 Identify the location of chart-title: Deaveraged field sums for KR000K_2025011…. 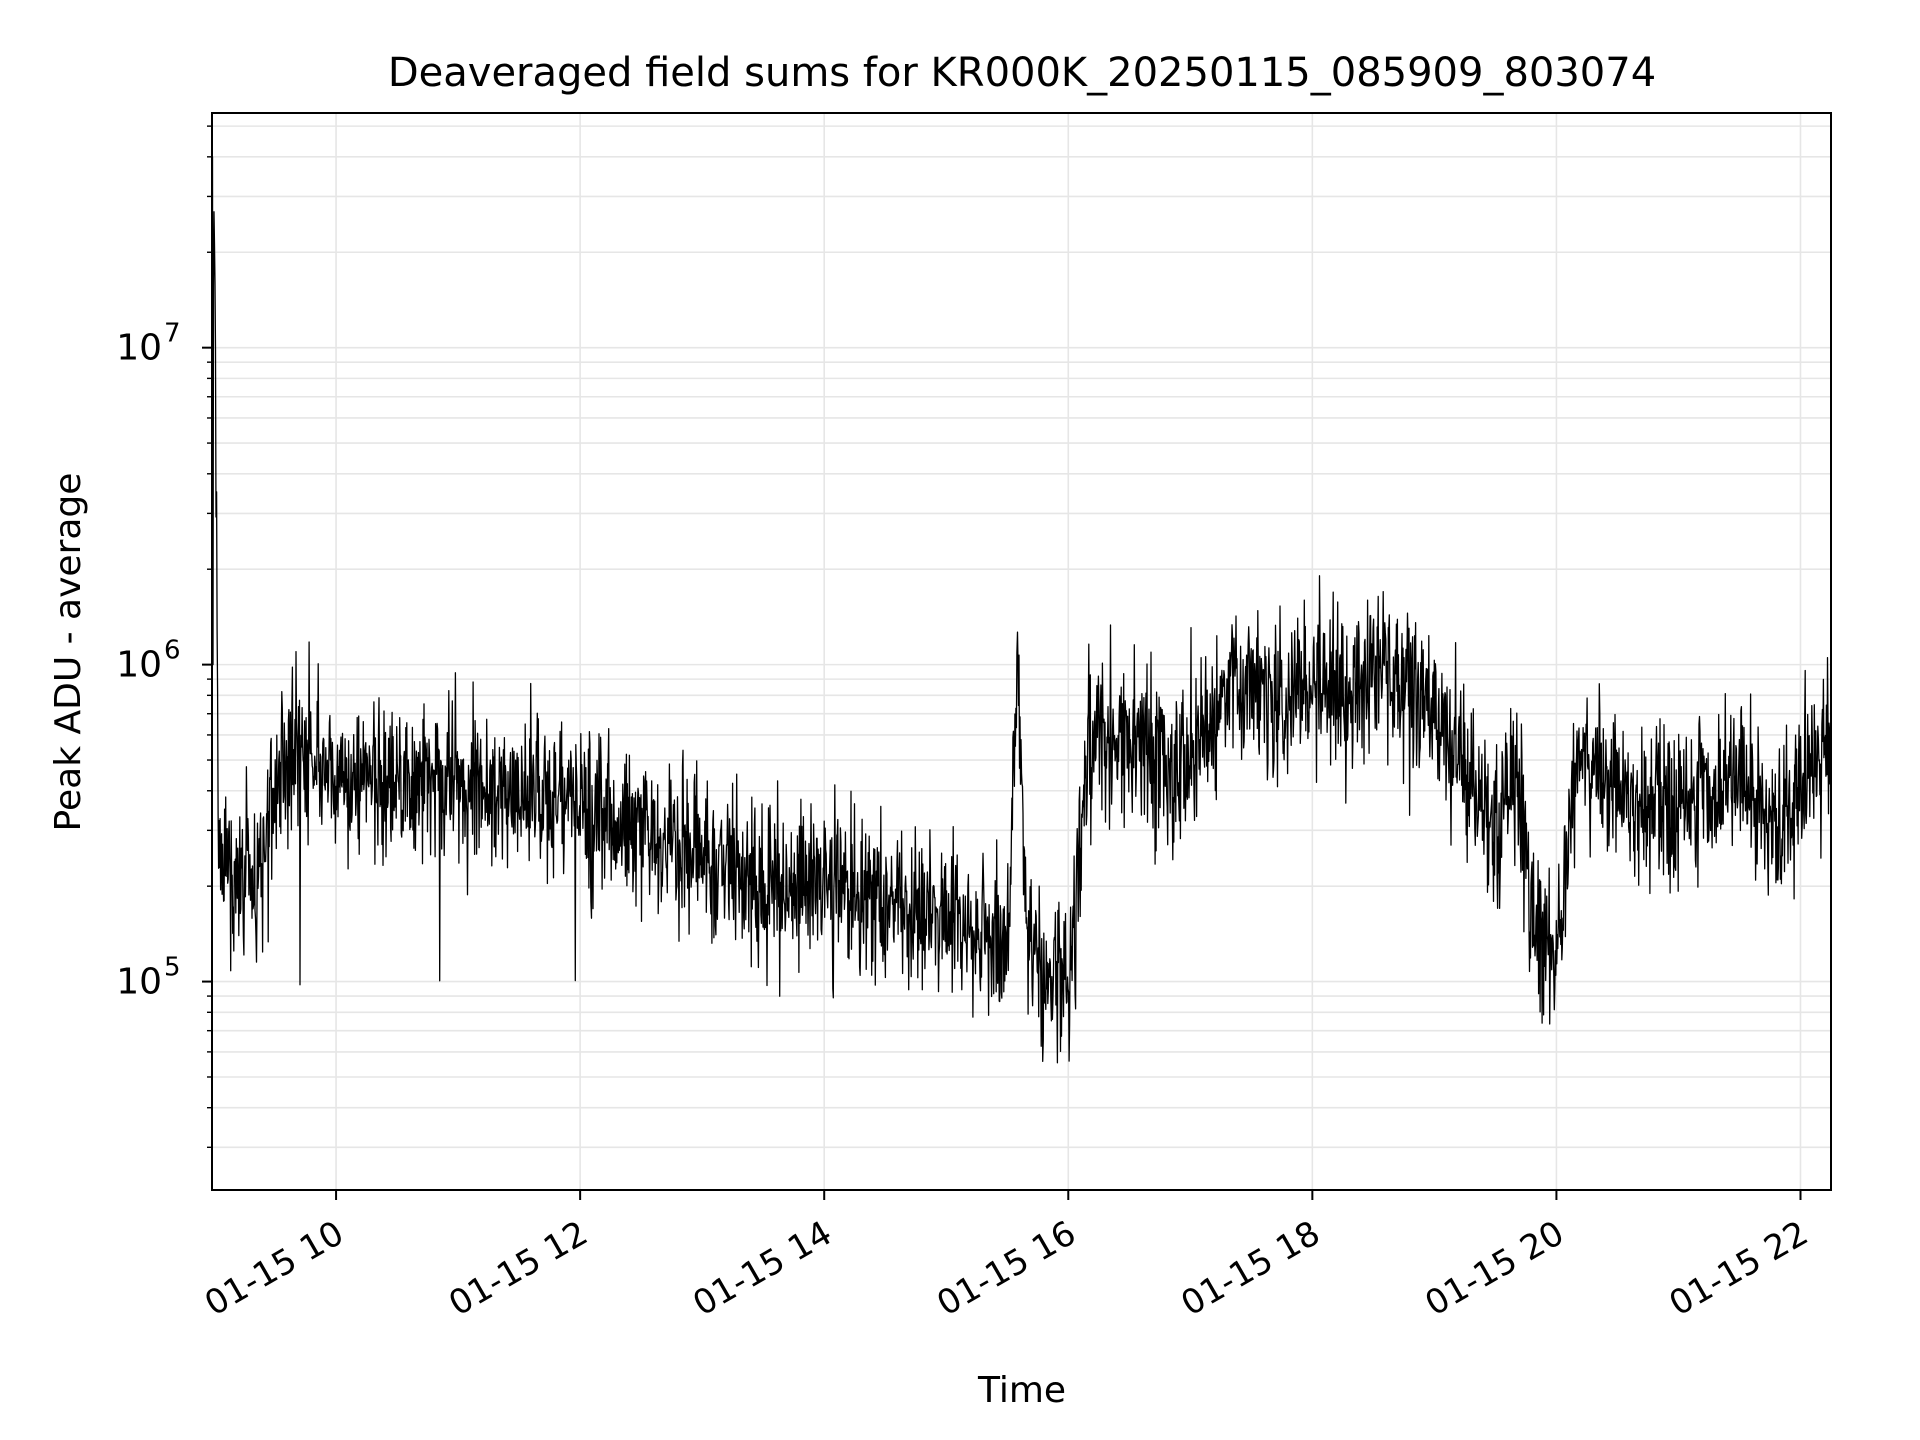
(1022, 73).